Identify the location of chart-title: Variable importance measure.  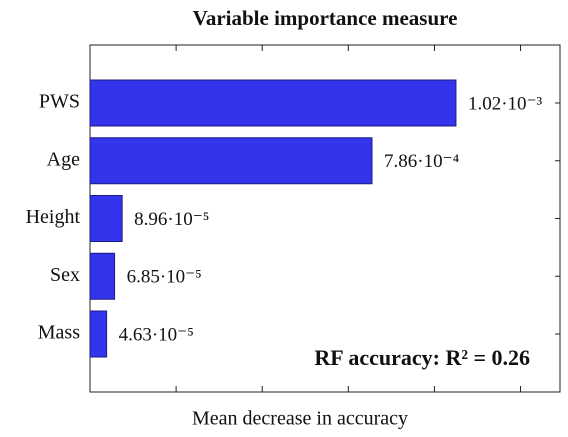
(325, 18).